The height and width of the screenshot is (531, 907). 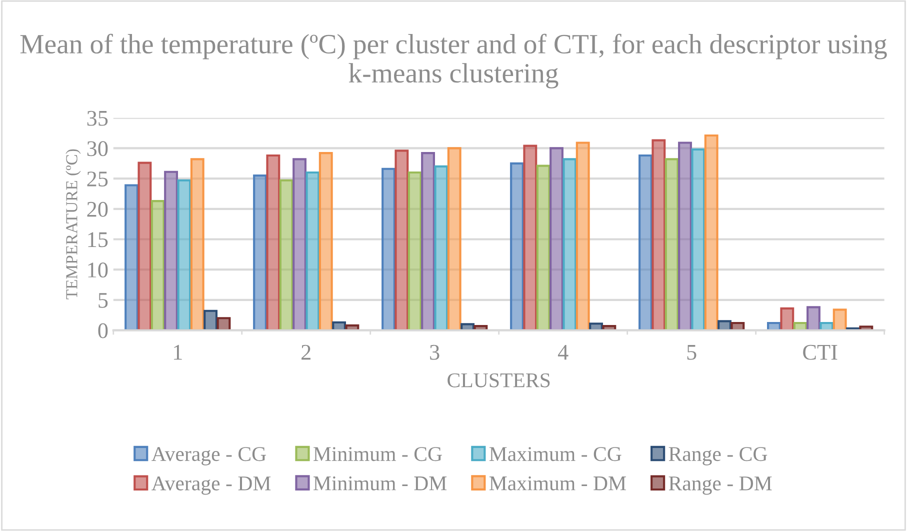 What do you see at coordinates (97, 209) in the screenshot?
I see `y-tick-label: 20` at bounding box center [97, 209].